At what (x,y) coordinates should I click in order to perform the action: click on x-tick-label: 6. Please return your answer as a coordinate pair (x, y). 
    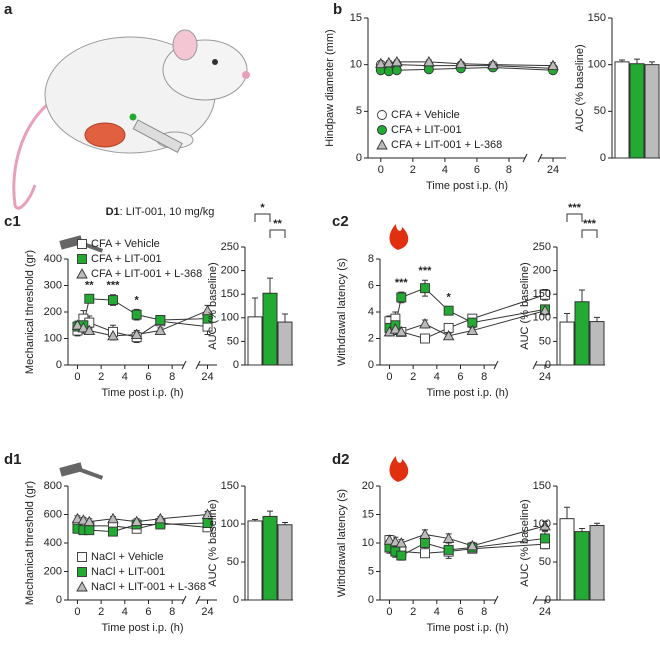
    Looking at the image, I should click on (460, 377).